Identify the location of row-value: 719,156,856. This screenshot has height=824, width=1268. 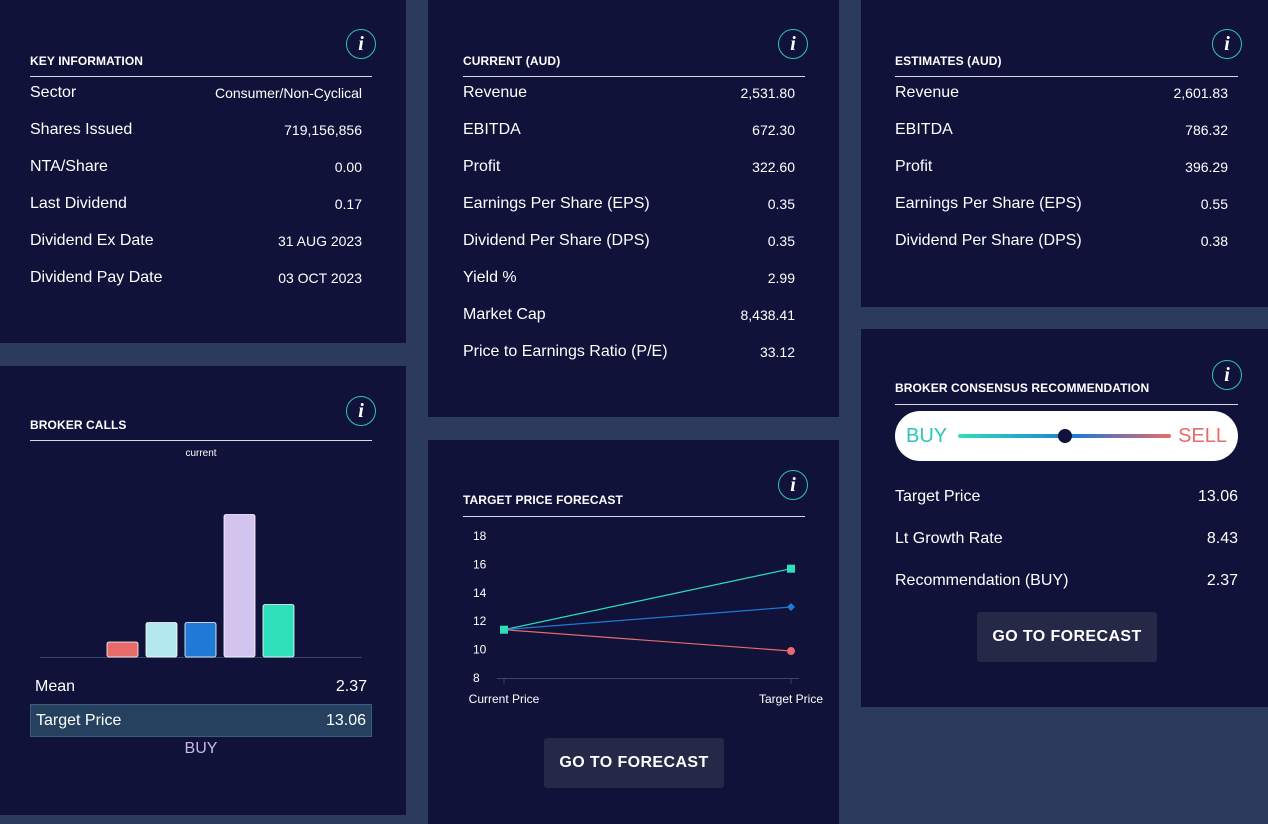
(323, 130).